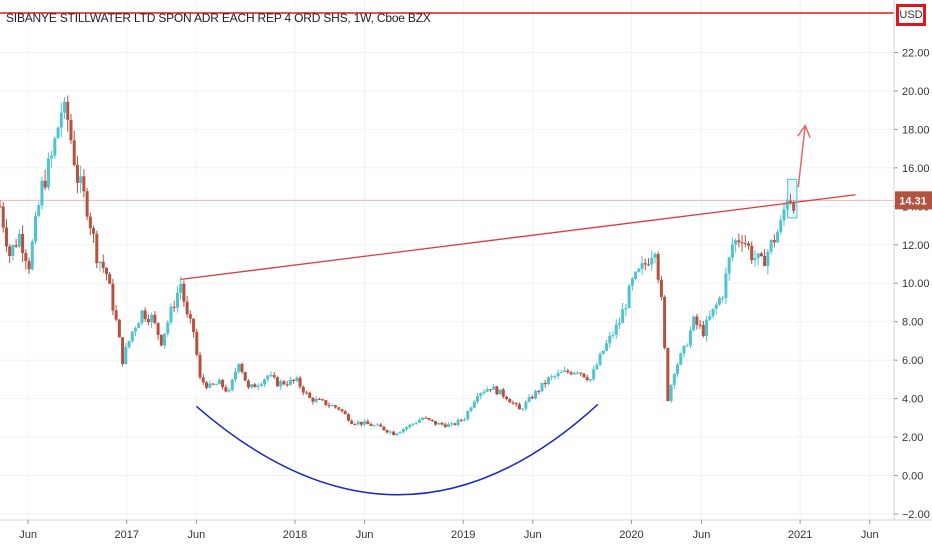 The width and height of the screenshot is (932, 550). I want to click on last-price-value: 14.31, so click(913, 201).